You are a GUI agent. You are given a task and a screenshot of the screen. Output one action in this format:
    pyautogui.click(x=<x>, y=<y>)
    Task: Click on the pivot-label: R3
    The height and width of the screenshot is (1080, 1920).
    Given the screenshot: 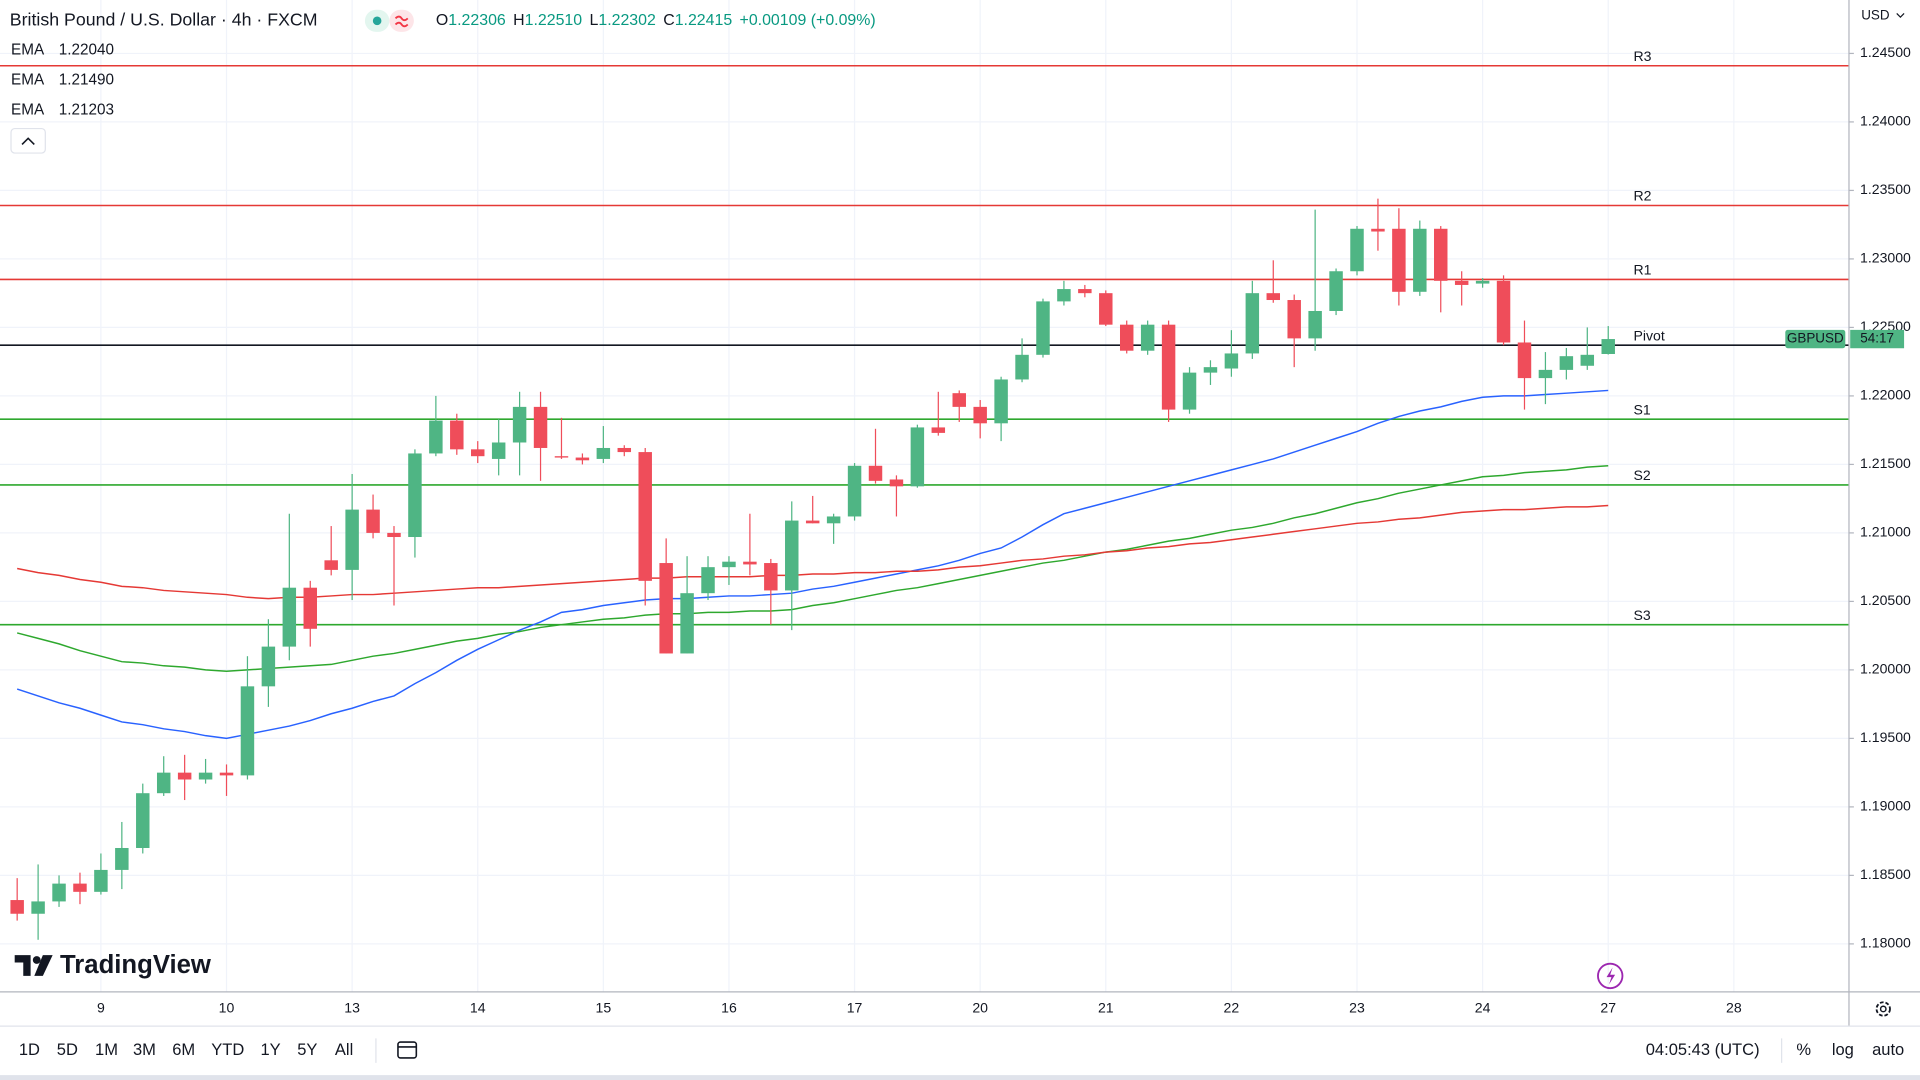 What is the action you would take?
    pyautogui.click(x=1642, y=56)
    